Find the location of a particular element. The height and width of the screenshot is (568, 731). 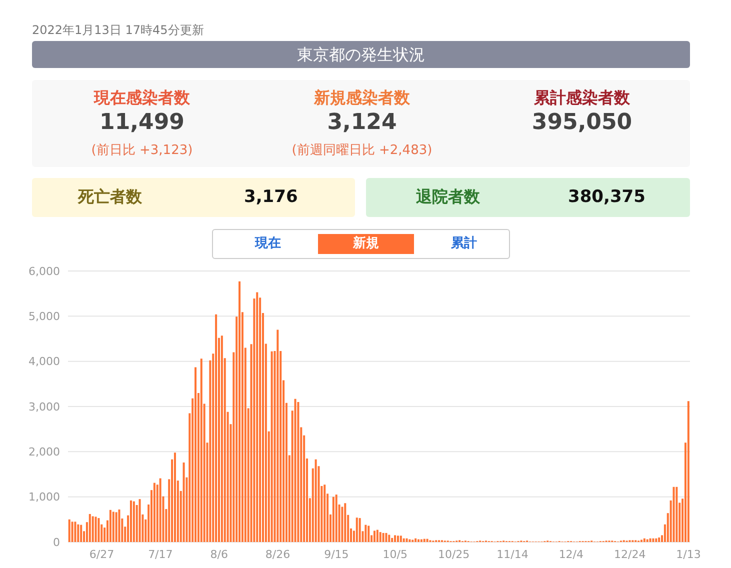

x-tick-label: 11/14 is located at coordinates (512, 554).